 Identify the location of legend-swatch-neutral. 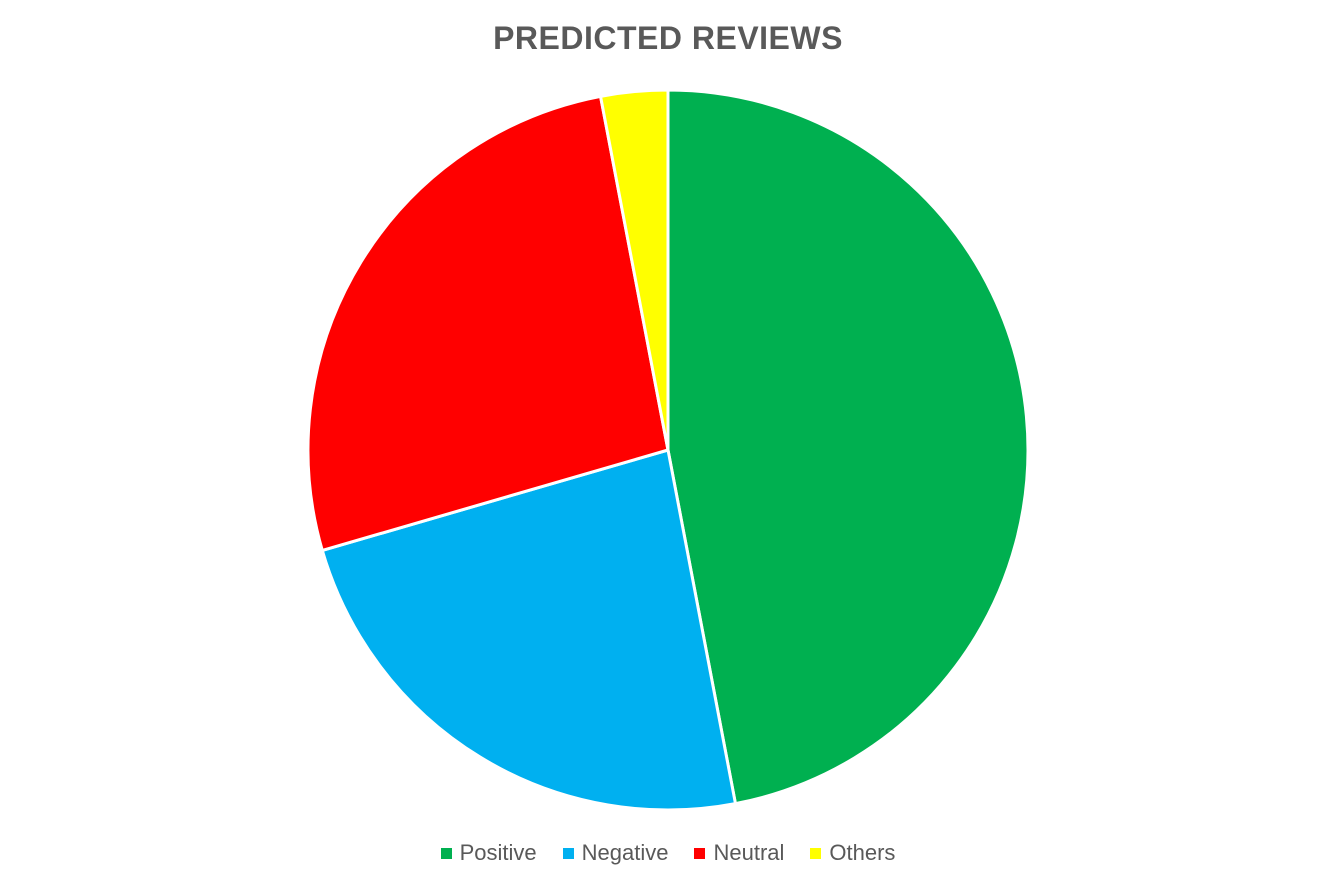
(700, 853).